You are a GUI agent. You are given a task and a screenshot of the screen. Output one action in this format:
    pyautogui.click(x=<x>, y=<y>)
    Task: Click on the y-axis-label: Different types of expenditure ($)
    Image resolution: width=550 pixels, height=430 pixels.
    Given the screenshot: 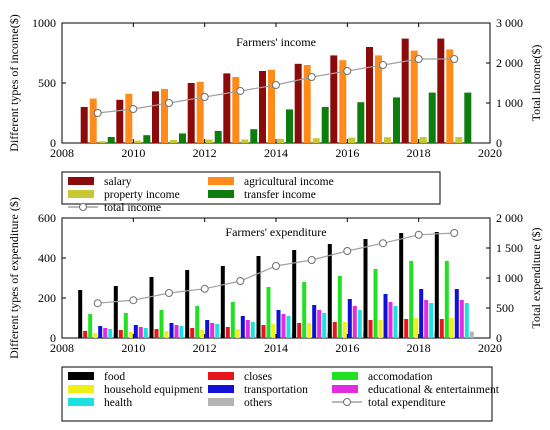 What is the action you would take?
    pyautogui.click(x=14, y=278)
    